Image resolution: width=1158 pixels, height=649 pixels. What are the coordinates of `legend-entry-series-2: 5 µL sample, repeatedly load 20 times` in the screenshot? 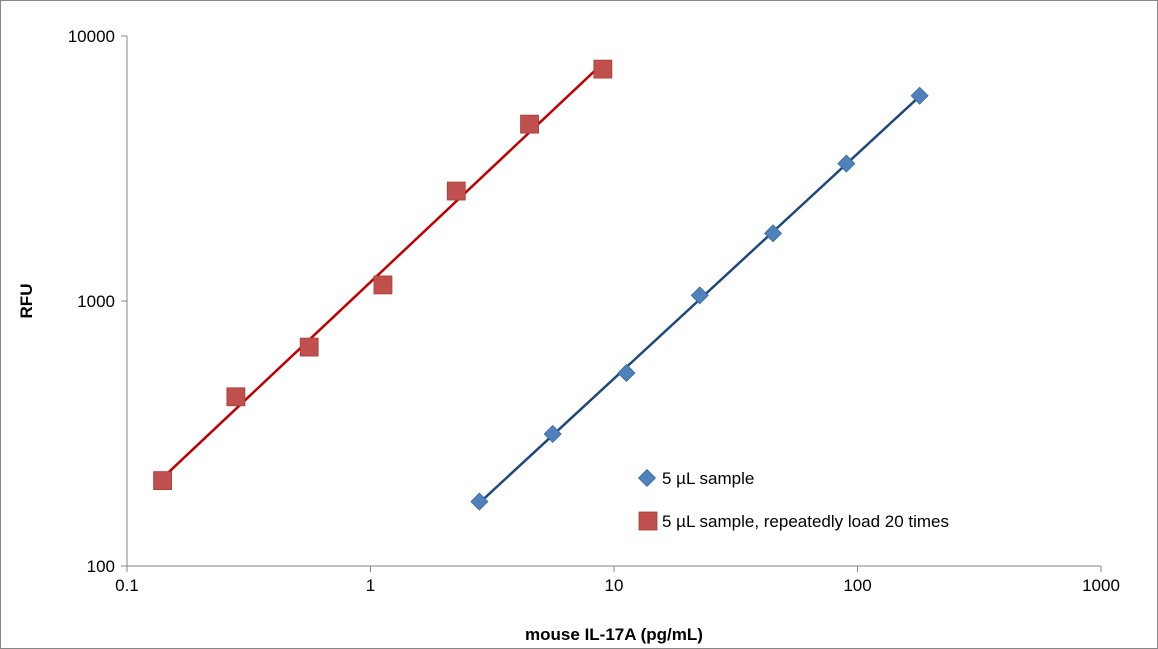 It's located at (793, 521).